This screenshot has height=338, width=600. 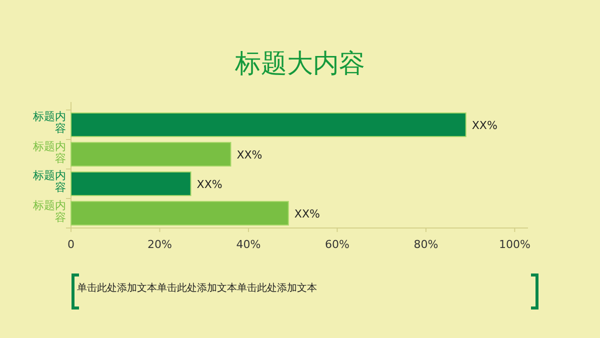 What do you see at coordinates (426, 244) in the screenshot?
I see `x-tick-label: 80%` at bounding box center [426, 244].